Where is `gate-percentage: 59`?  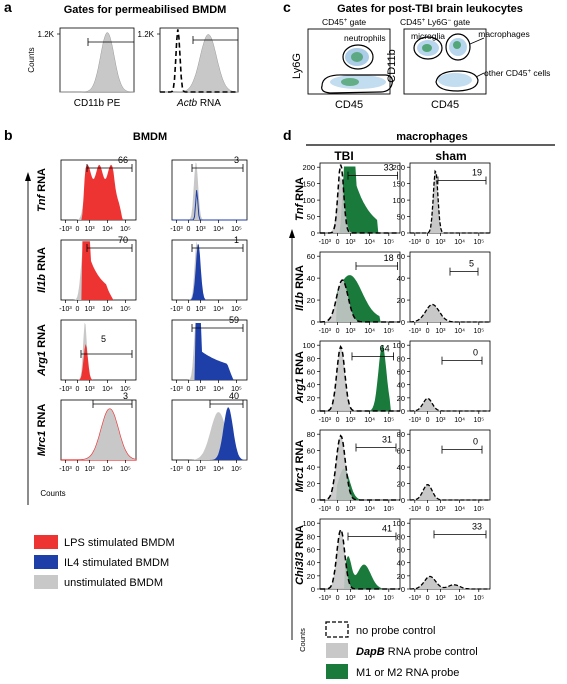 gate-percentage: 59 is located at coordinates (234, 320).